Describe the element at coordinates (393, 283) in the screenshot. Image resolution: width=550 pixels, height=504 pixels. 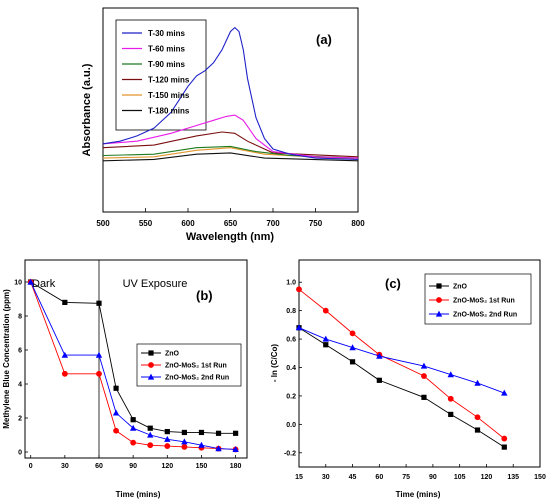
I see `panel-c-label: (c)` at that location.